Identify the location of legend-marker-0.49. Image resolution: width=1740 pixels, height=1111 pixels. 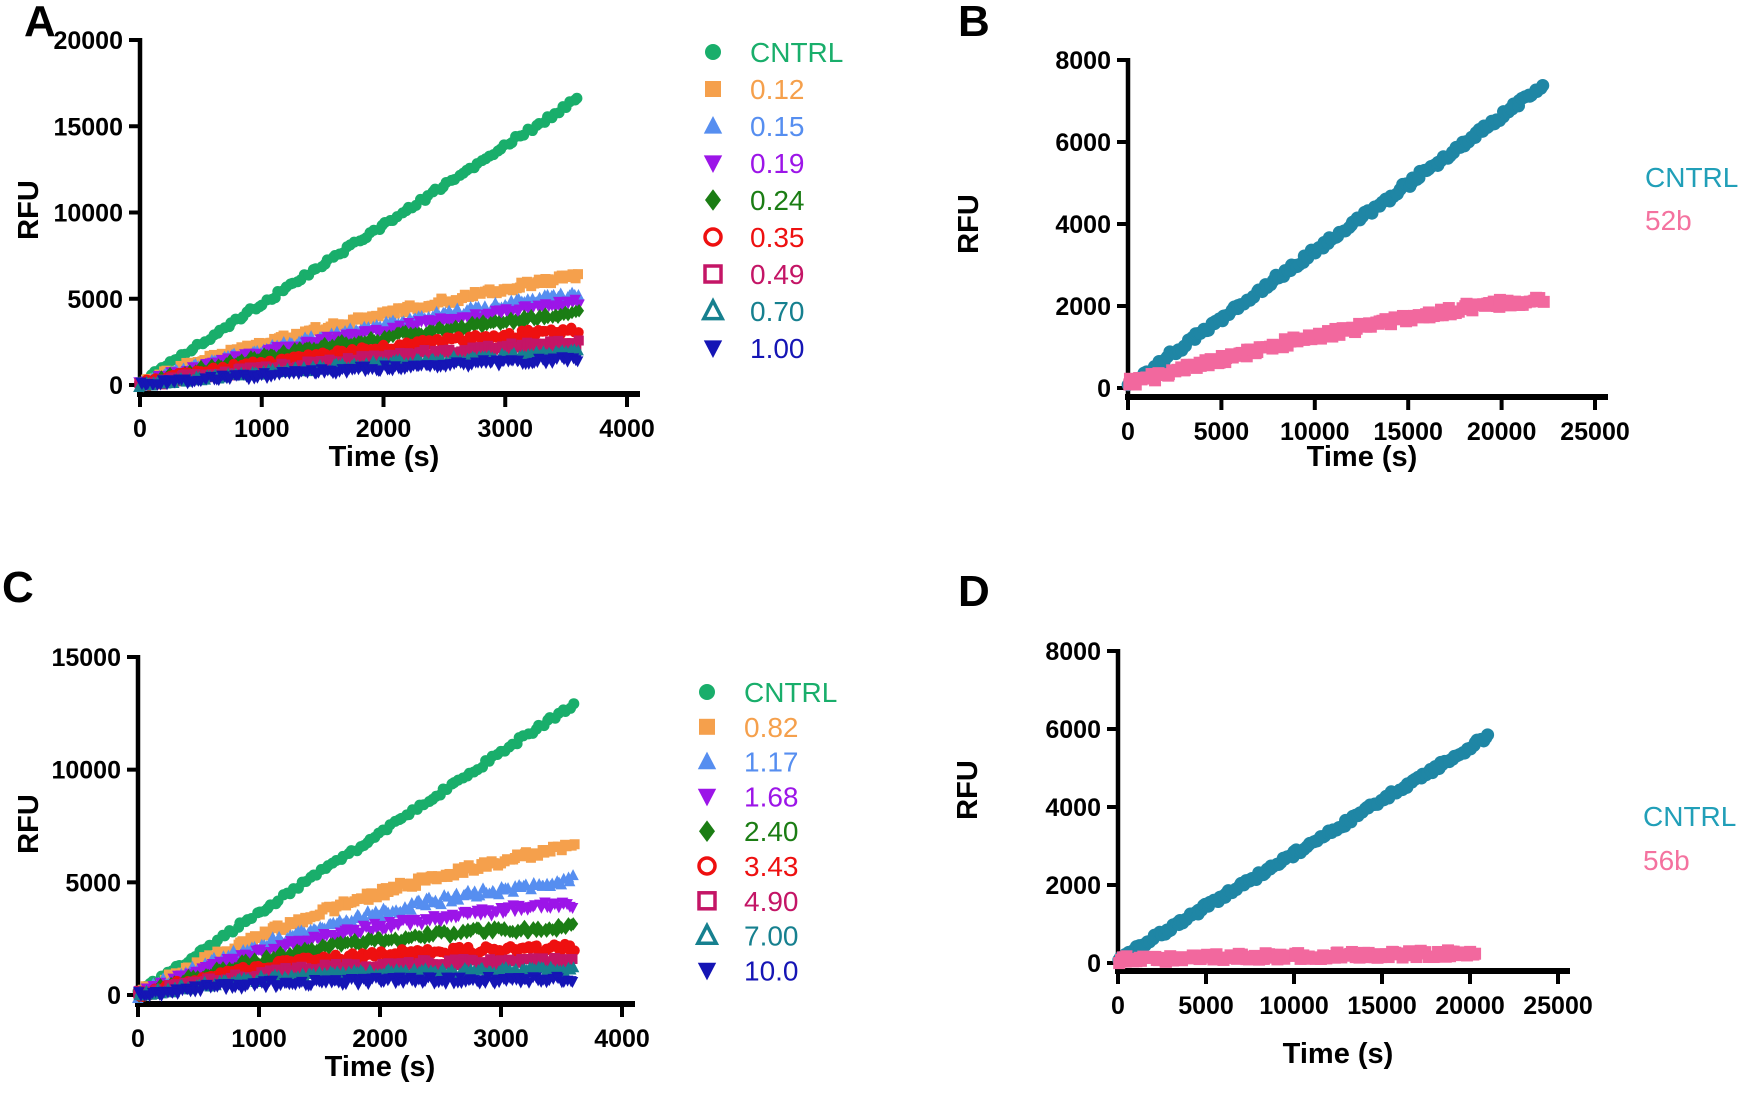
(713, 274).